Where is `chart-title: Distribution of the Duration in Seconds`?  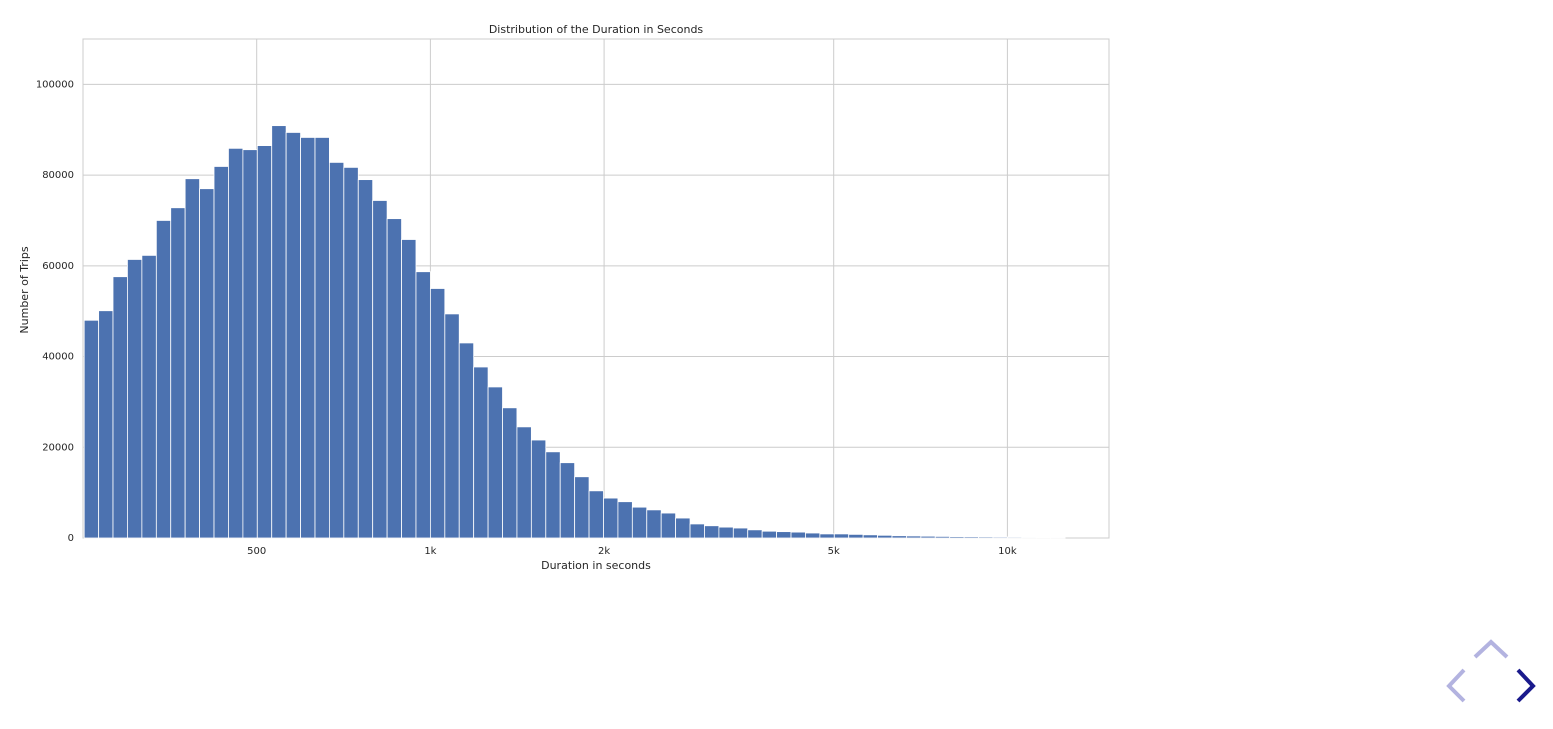
chart-title: Distribution of the Duration in Seconds is located at coordinates (596, 29).